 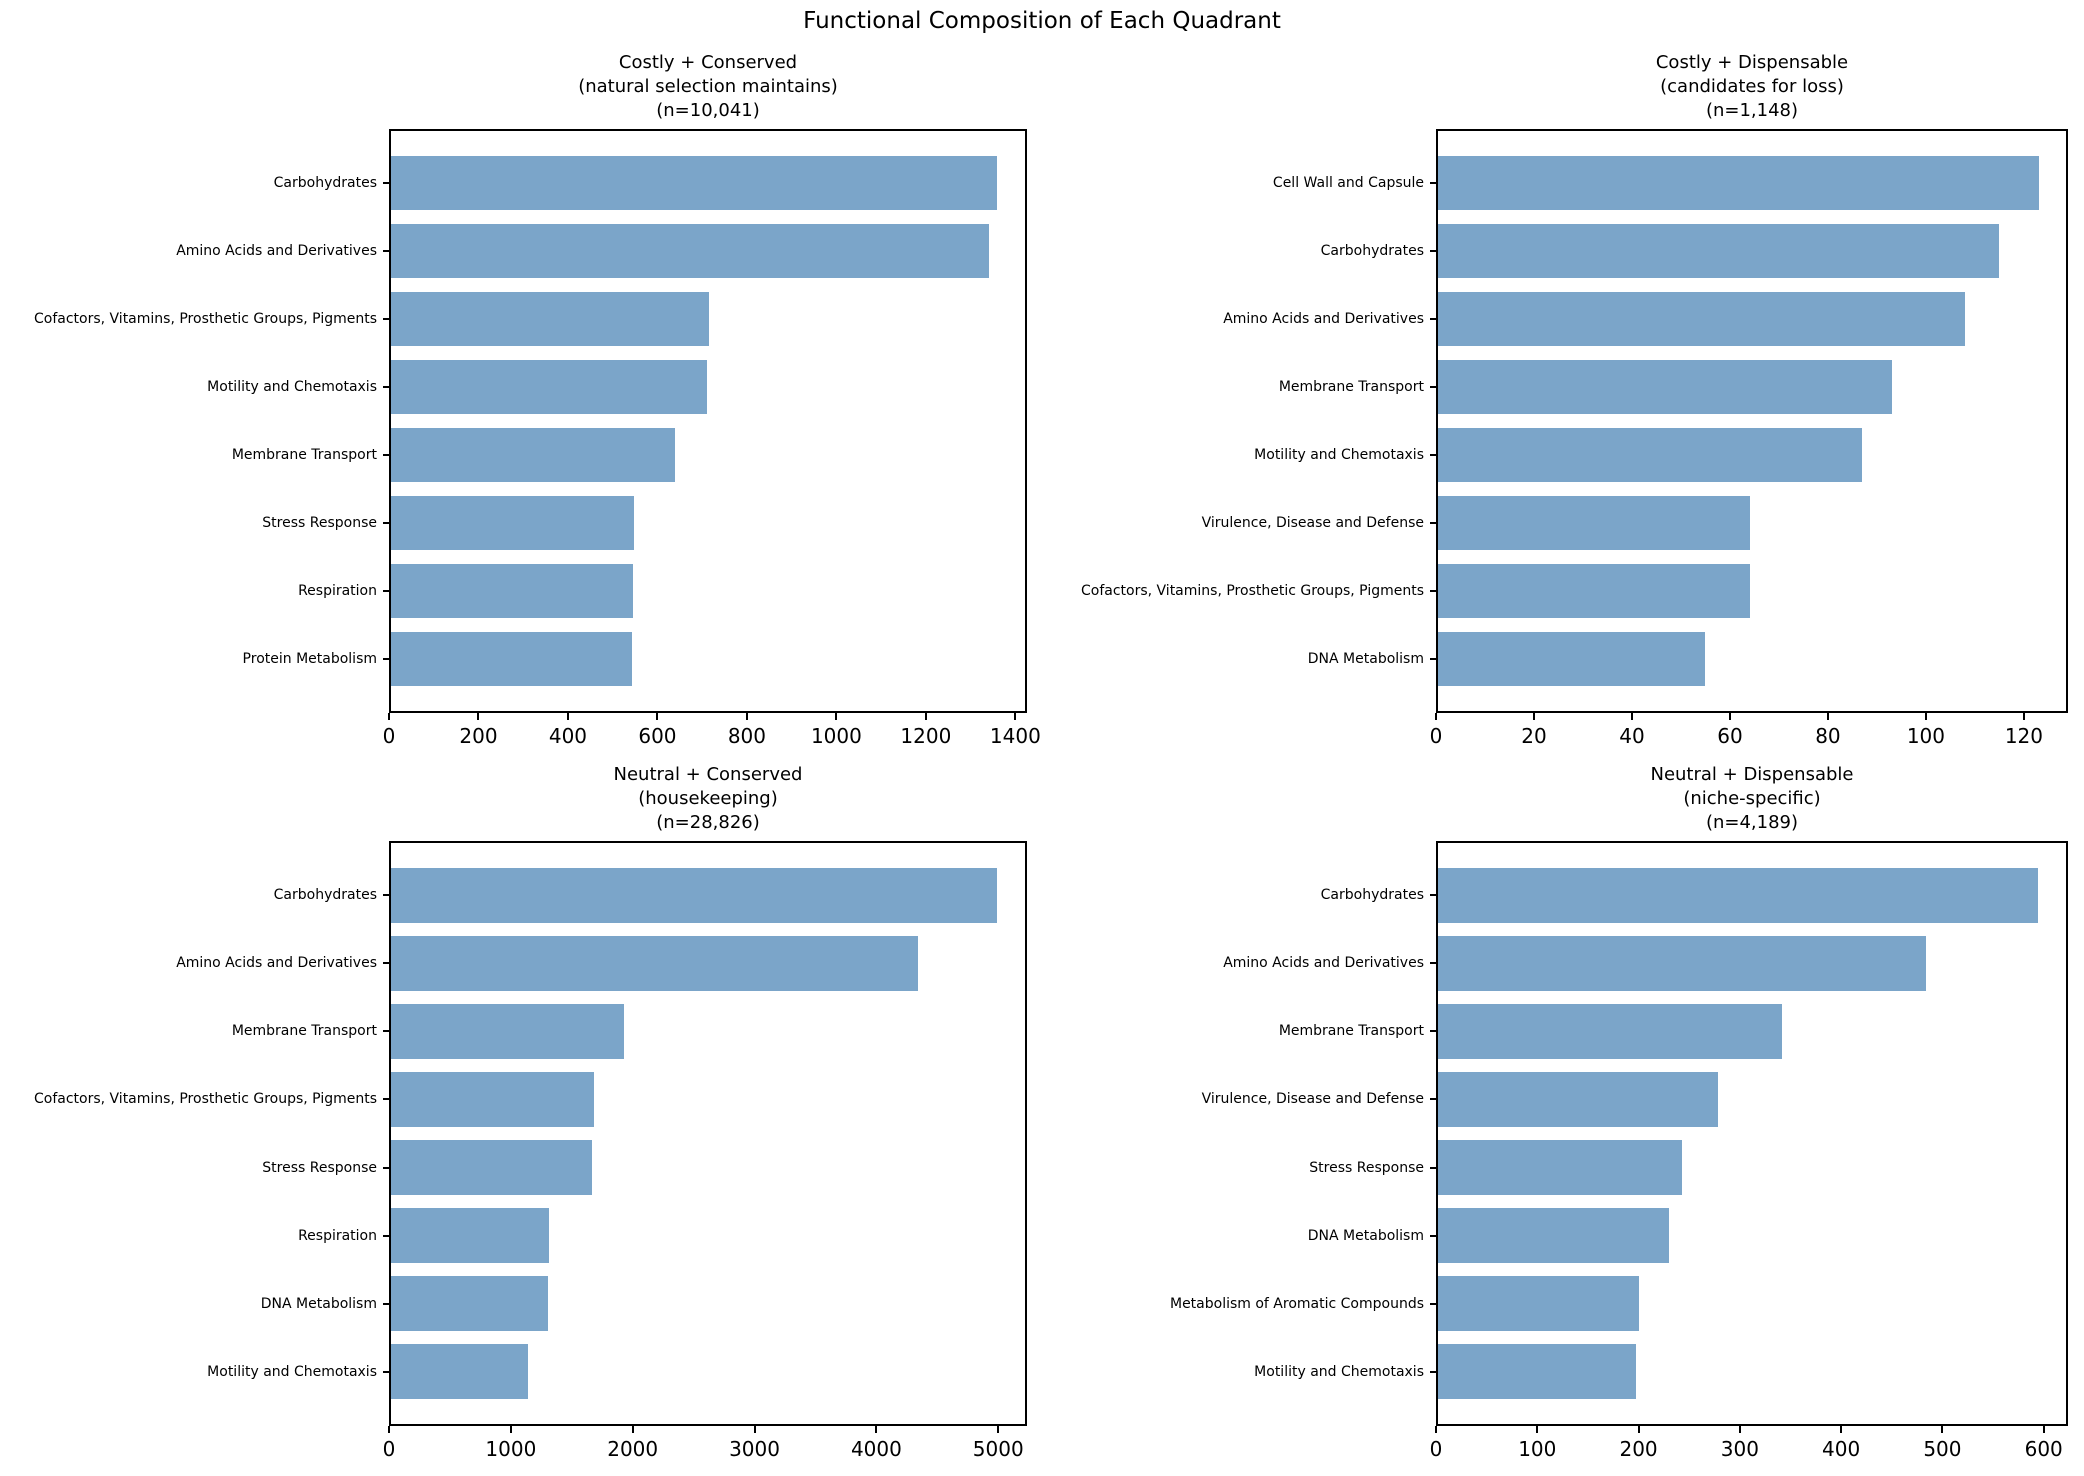 What do you see at coordinates (1926, 736) in the screenshot?
I see `x-tick-label: 100` at bounding box center [1926, 736].